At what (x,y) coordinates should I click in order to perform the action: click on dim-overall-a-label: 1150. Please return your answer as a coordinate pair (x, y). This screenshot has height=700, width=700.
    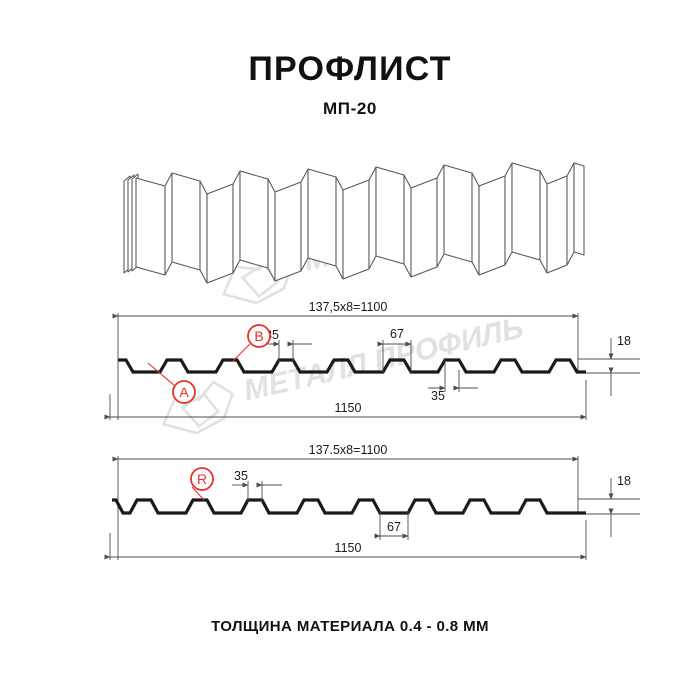
    Looking at the image, I should click on (348, 408).